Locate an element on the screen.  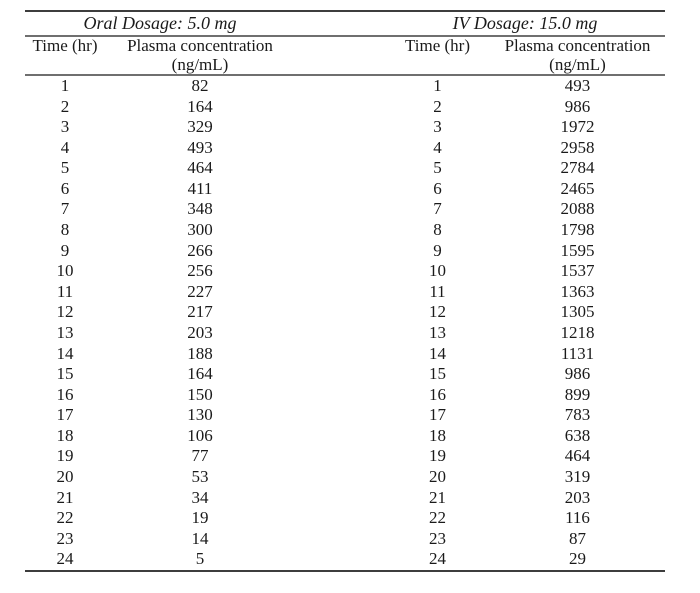
table-row: 7 348 7 2088 is located at coordinates (345, 209).